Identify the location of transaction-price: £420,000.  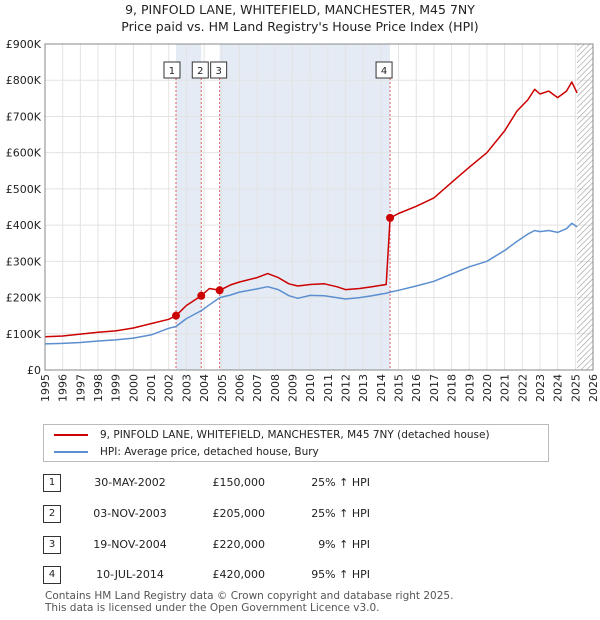
(239, 574).